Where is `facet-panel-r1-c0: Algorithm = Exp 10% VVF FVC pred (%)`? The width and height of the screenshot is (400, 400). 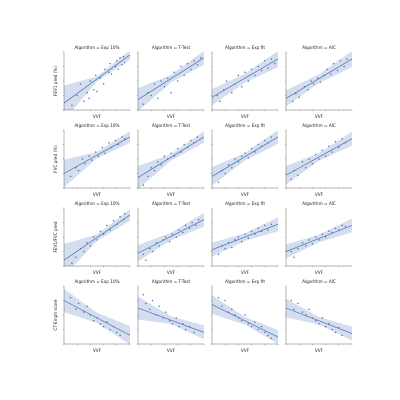
facet-panel-r1-c0: Algorithm = Exp 10% VVF FVC pred (%) is located at coordinates (92, 160).